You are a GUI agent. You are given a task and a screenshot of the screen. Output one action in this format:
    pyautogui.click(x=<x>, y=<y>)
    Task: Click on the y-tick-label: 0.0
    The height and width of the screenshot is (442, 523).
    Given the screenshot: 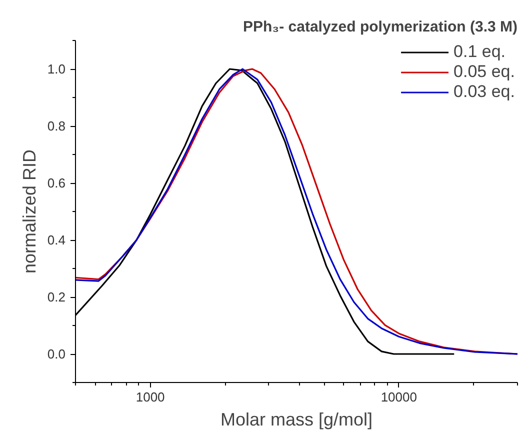 What is the action you would take?
    pyautogui.click(x=56, y=354)
    